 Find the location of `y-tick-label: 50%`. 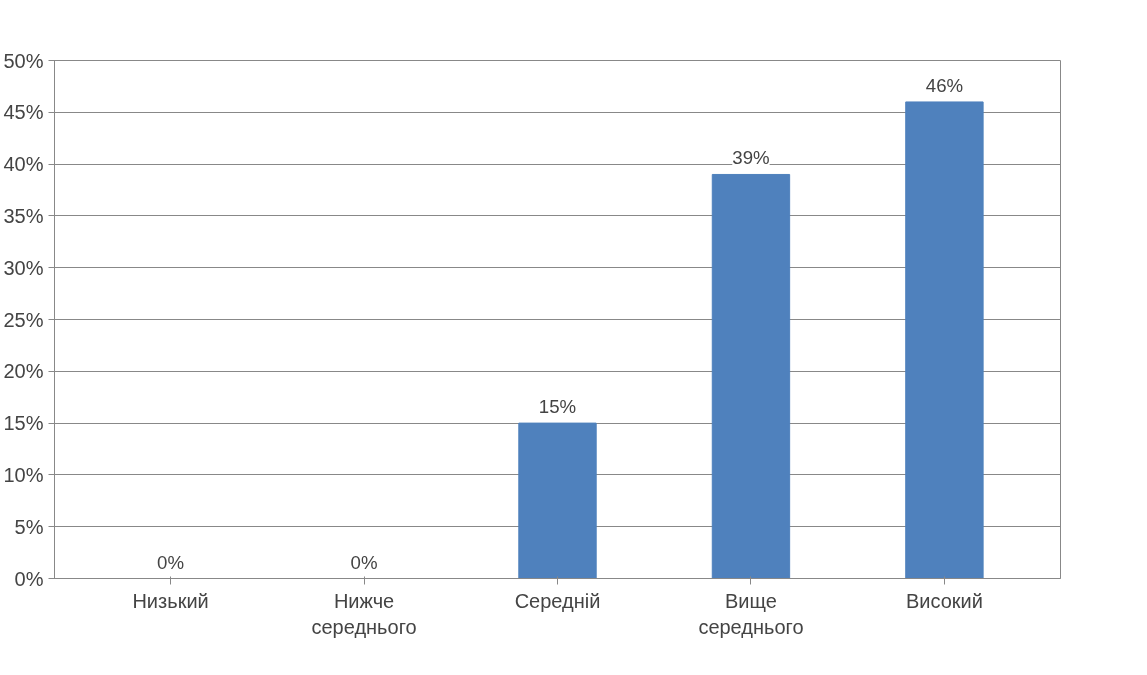

y-tick-label: 50% is located at coordinates (23, 60).